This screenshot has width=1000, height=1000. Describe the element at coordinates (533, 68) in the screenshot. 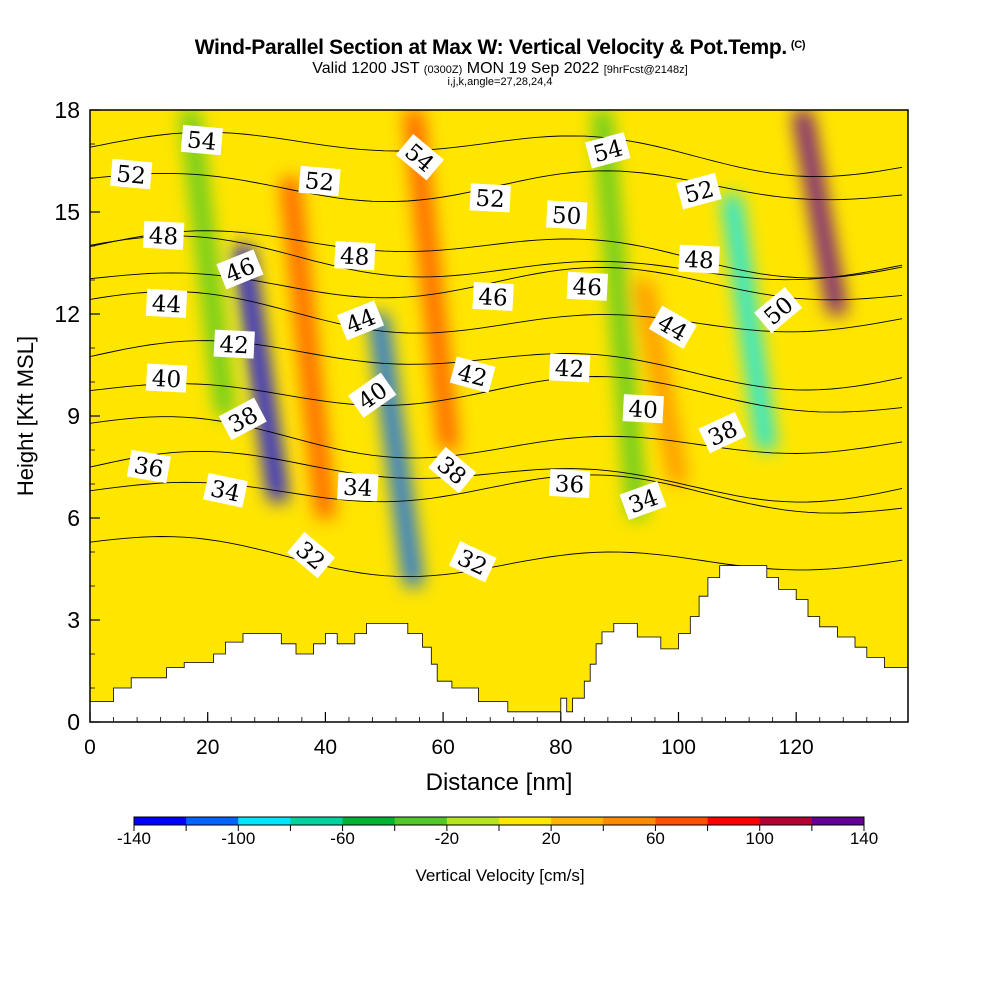

I see `valid-date: MON 19 Sep 2022` at that location.